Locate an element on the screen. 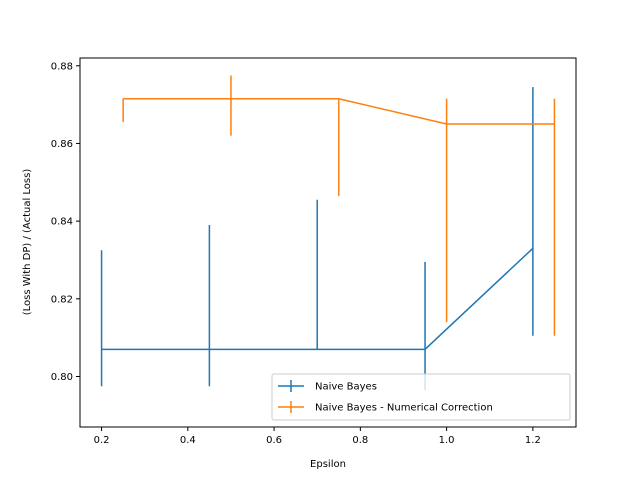 Image resolution: width=640 pixels, height=484 pixels. y-tick-label: 0.86 is located at coordinates (62, 144).